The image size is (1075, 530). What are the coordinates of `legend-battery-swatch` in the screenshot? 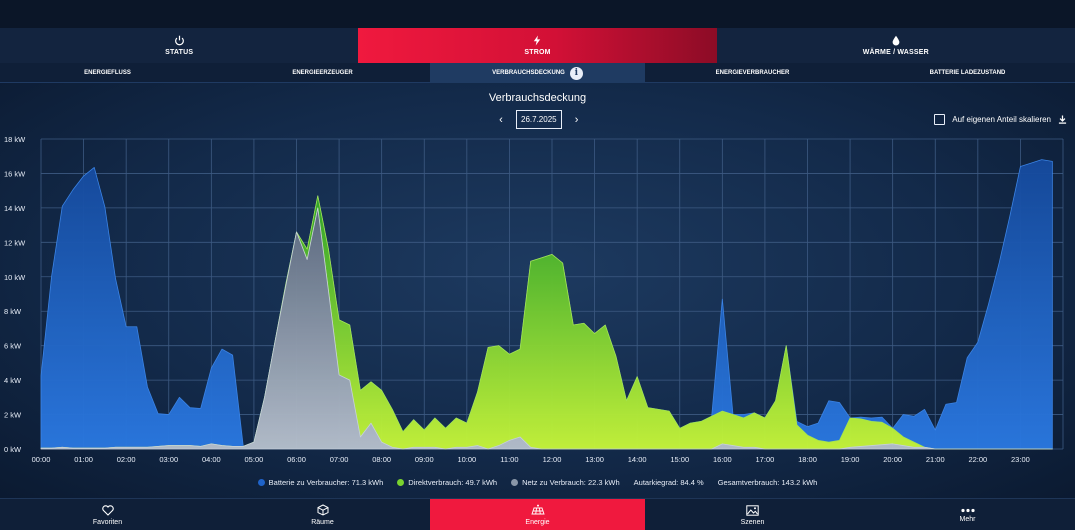 It's located at (261, 482).